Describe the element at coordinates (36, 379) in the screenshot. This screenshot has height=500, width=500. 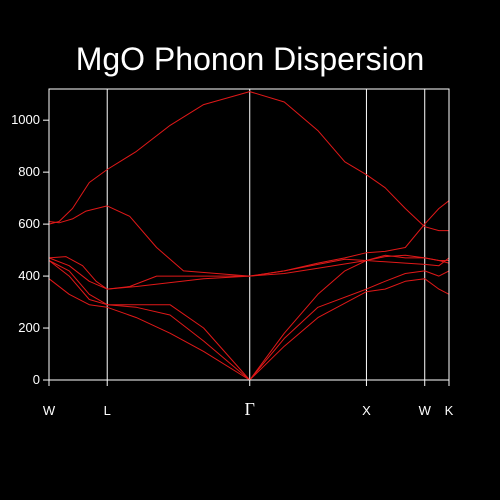
I see `y-tick-label-0: 0` at that location.